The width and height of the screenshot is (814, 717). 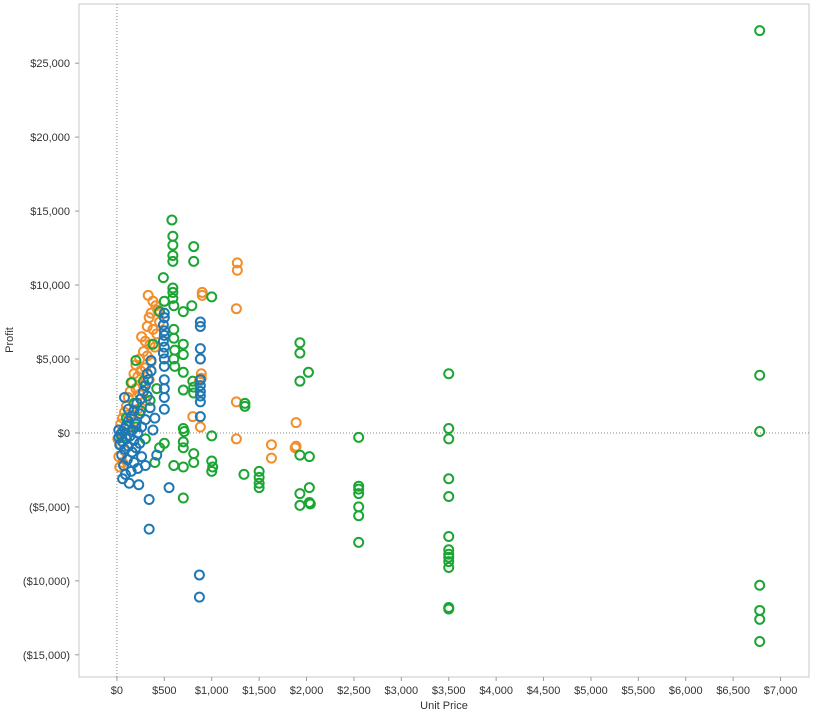 I want to click on y-tick-label: ($10,000), so click(x=46, y=582).